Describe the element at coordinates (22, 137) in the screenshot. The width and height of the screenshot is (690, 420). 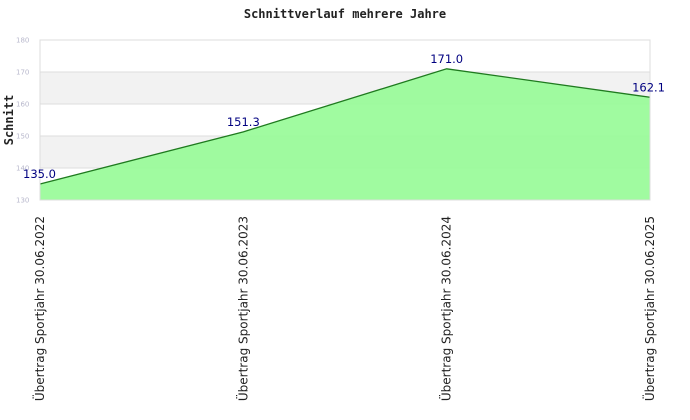
I see `y-tick-label: 150` at that location.